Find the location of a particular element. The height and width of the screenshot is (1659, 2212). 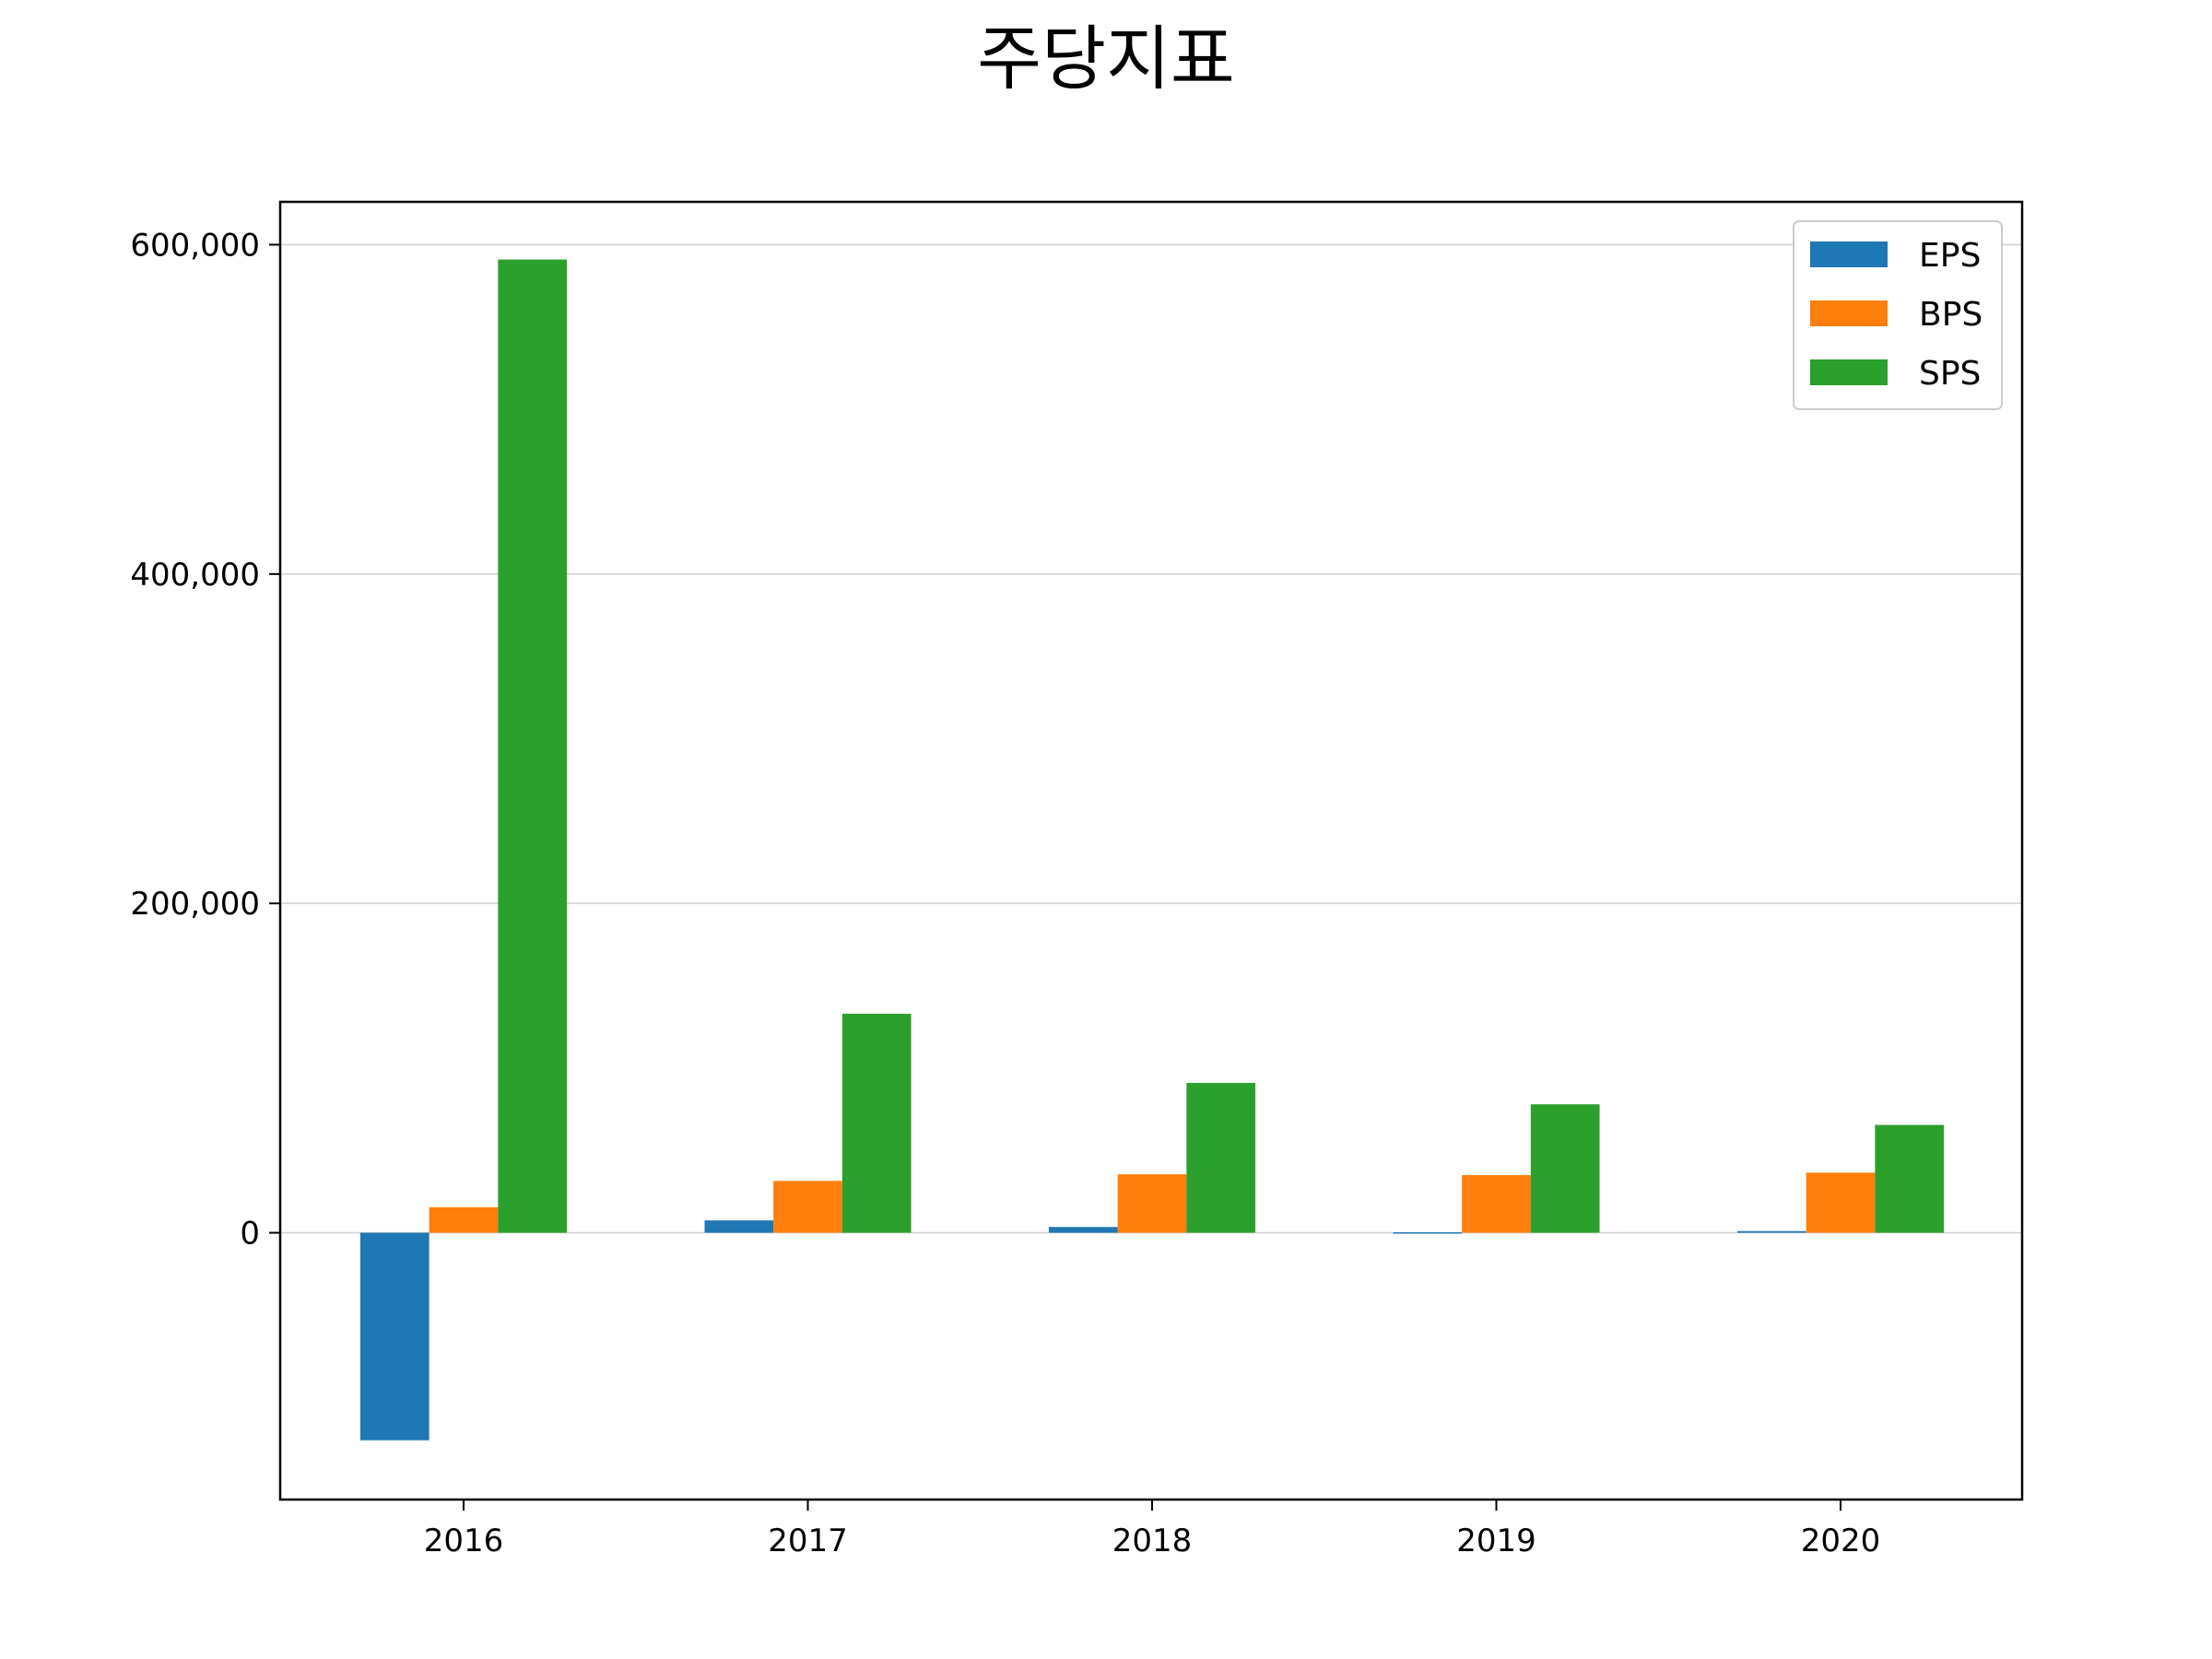

bar-eps-2018 is located at coordinates (1083, 1230).